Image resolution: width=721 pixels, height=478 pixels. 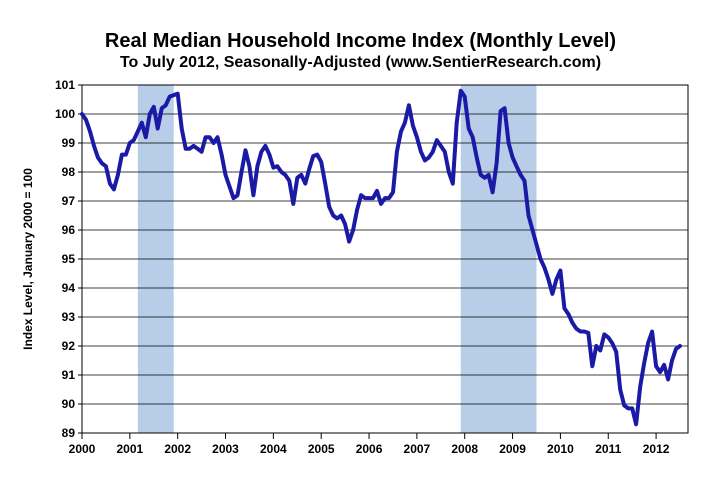 I want to click on y-tick-label: 97, so click(x=69, y=201).